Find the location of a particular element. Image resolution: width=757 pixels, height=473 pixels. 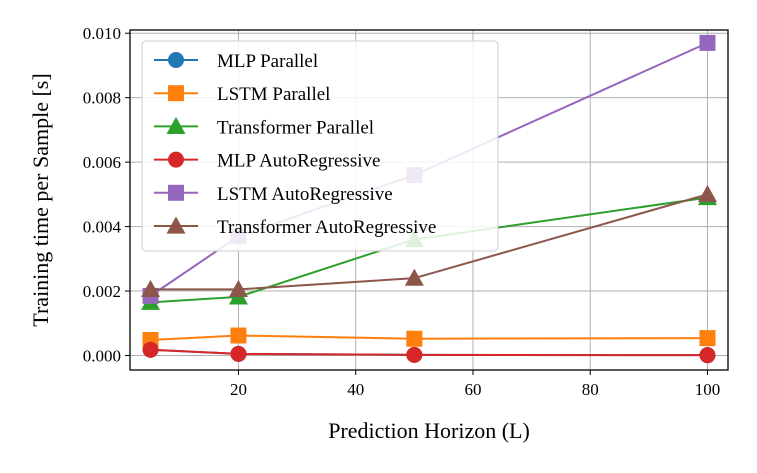

legend-label: MLP Parallel is located at coordinates (267, 61).